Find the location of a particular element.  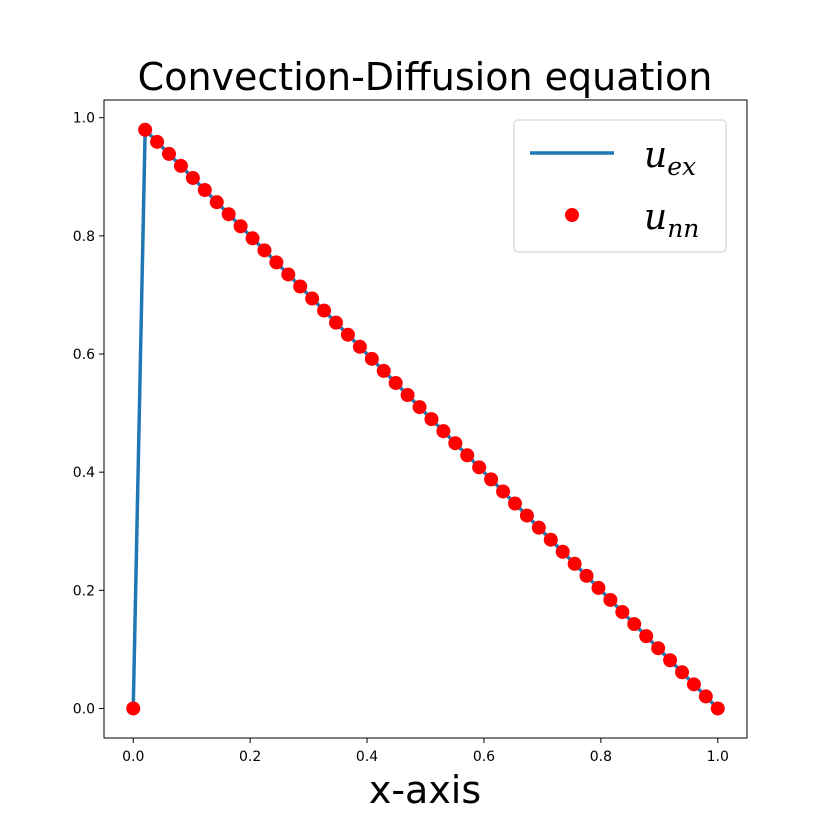

y-tick-label-2: 0.4 is located at coordinates (84, 473).